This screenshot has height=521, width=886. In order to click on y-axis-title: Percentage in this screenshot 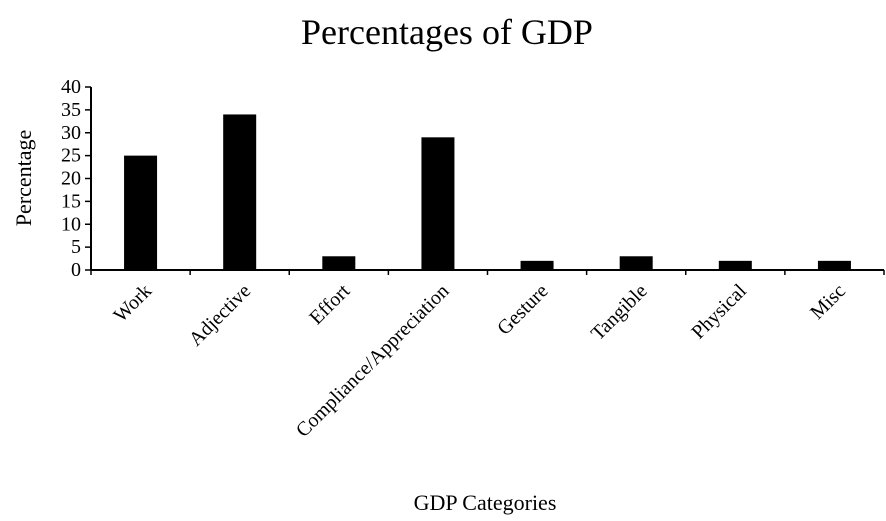, I will do `click(23, 178)`.